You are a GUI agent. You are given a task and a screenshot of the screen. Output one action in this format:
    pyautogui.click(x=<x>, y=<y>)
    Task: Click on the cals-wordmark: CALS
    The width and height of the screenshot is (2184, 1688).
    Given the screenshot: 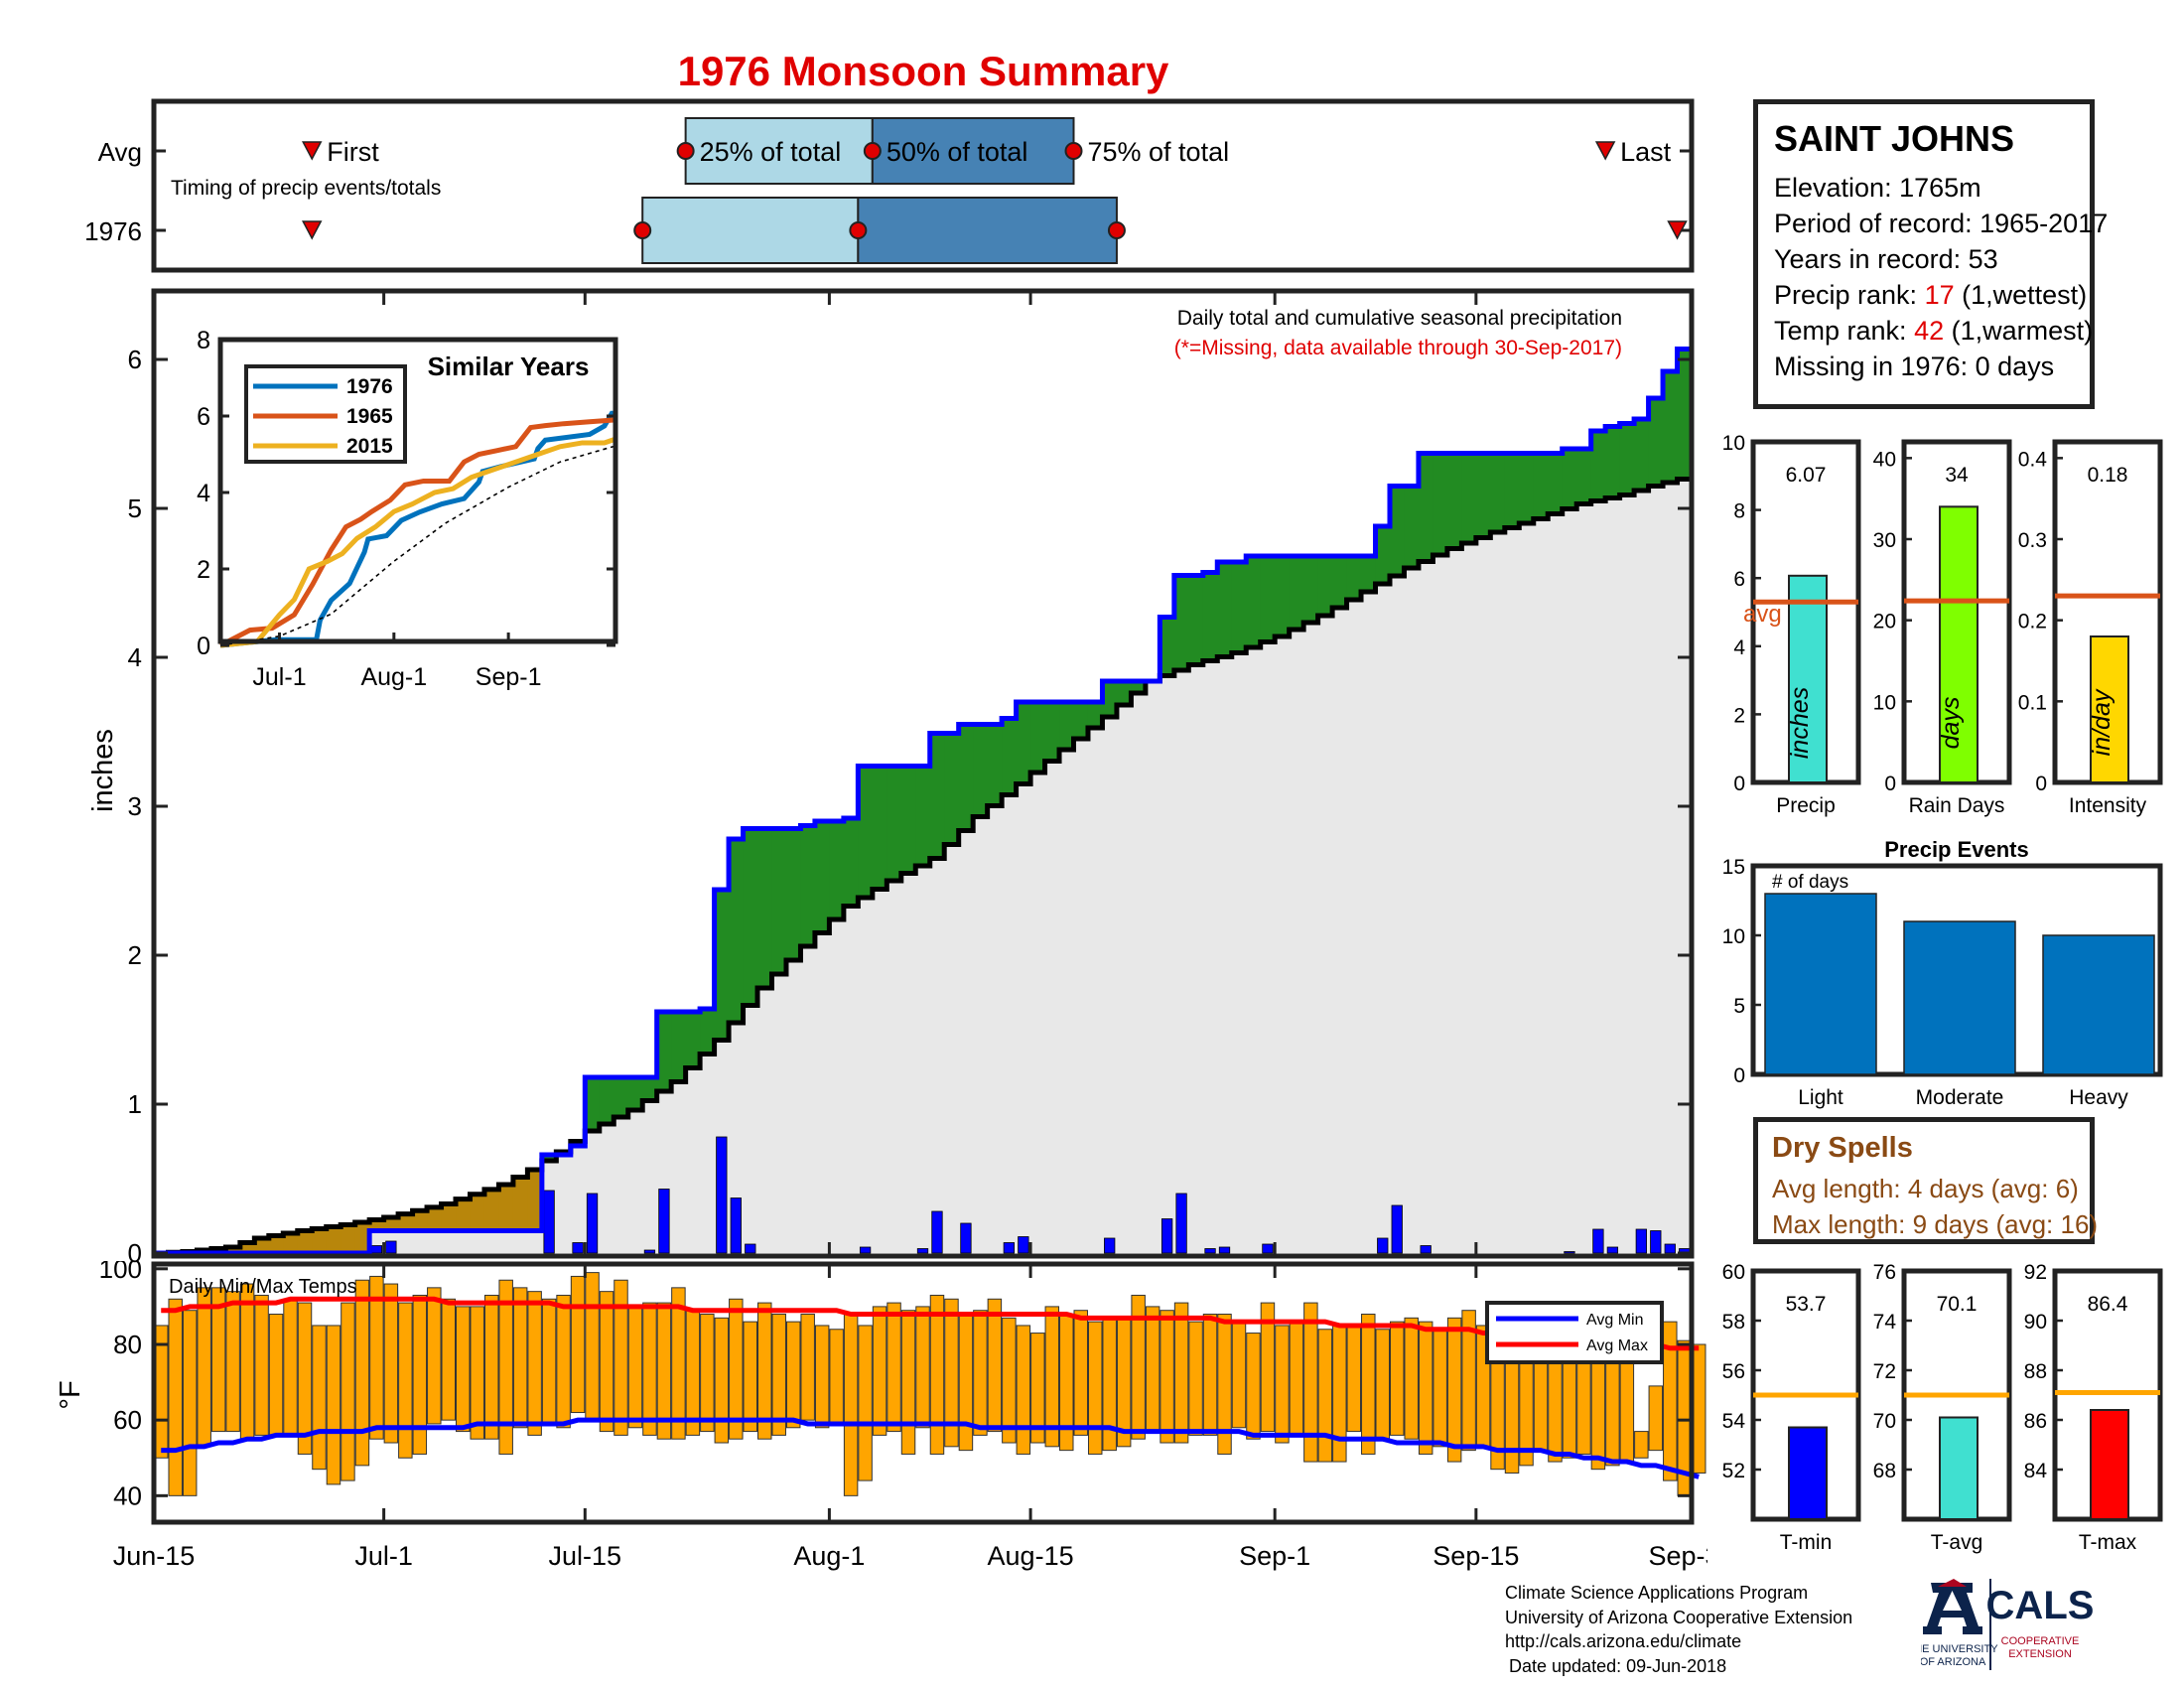 What is the action you would take?
    pyautogui.click(x=2040, y=1605)
    